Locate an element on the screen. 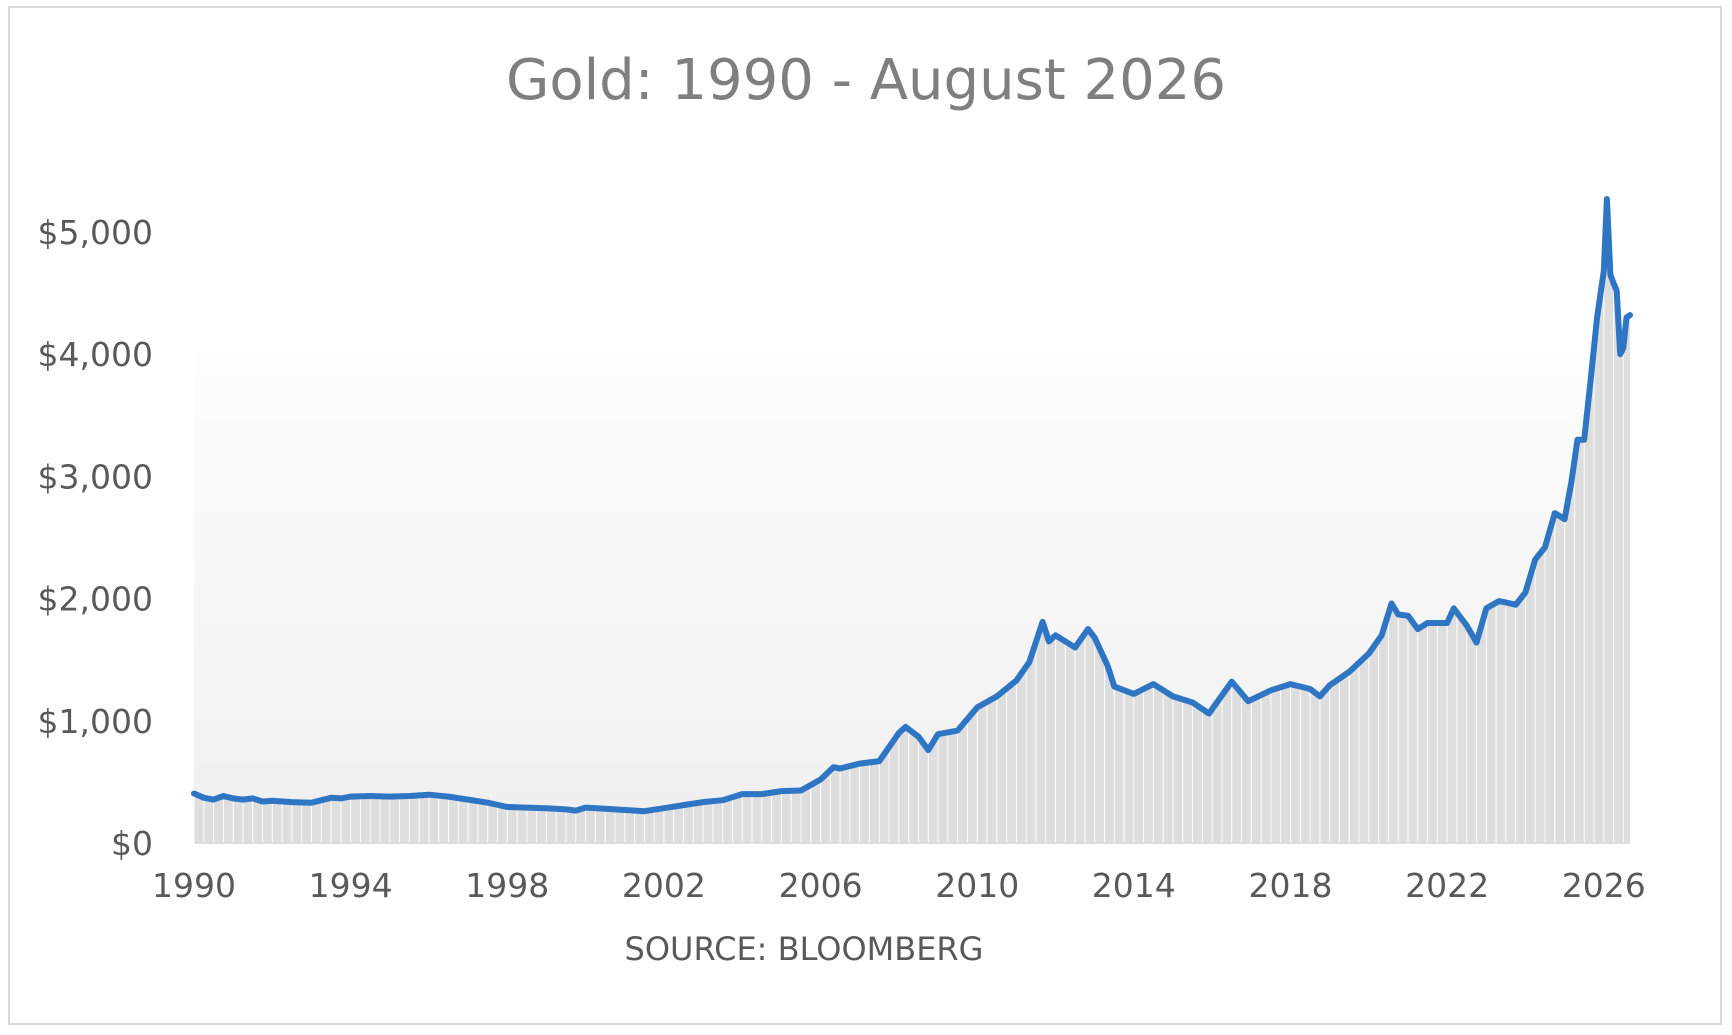  x-tick-label: 2002 is located at coordinates (664, 885).